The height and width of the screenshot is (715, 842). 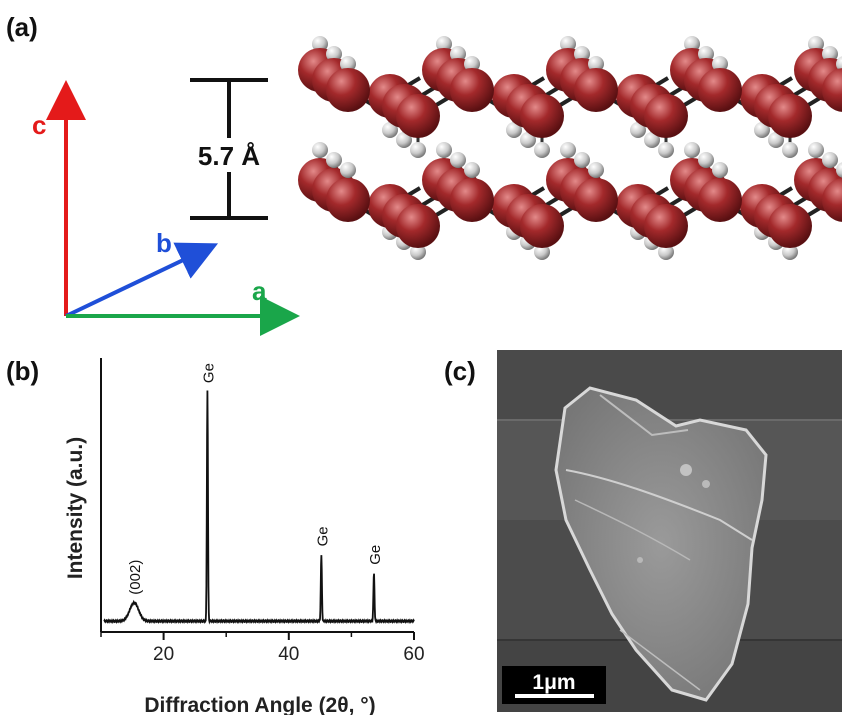 I want to click on peak-label: (002), so click(x=135, y=577).